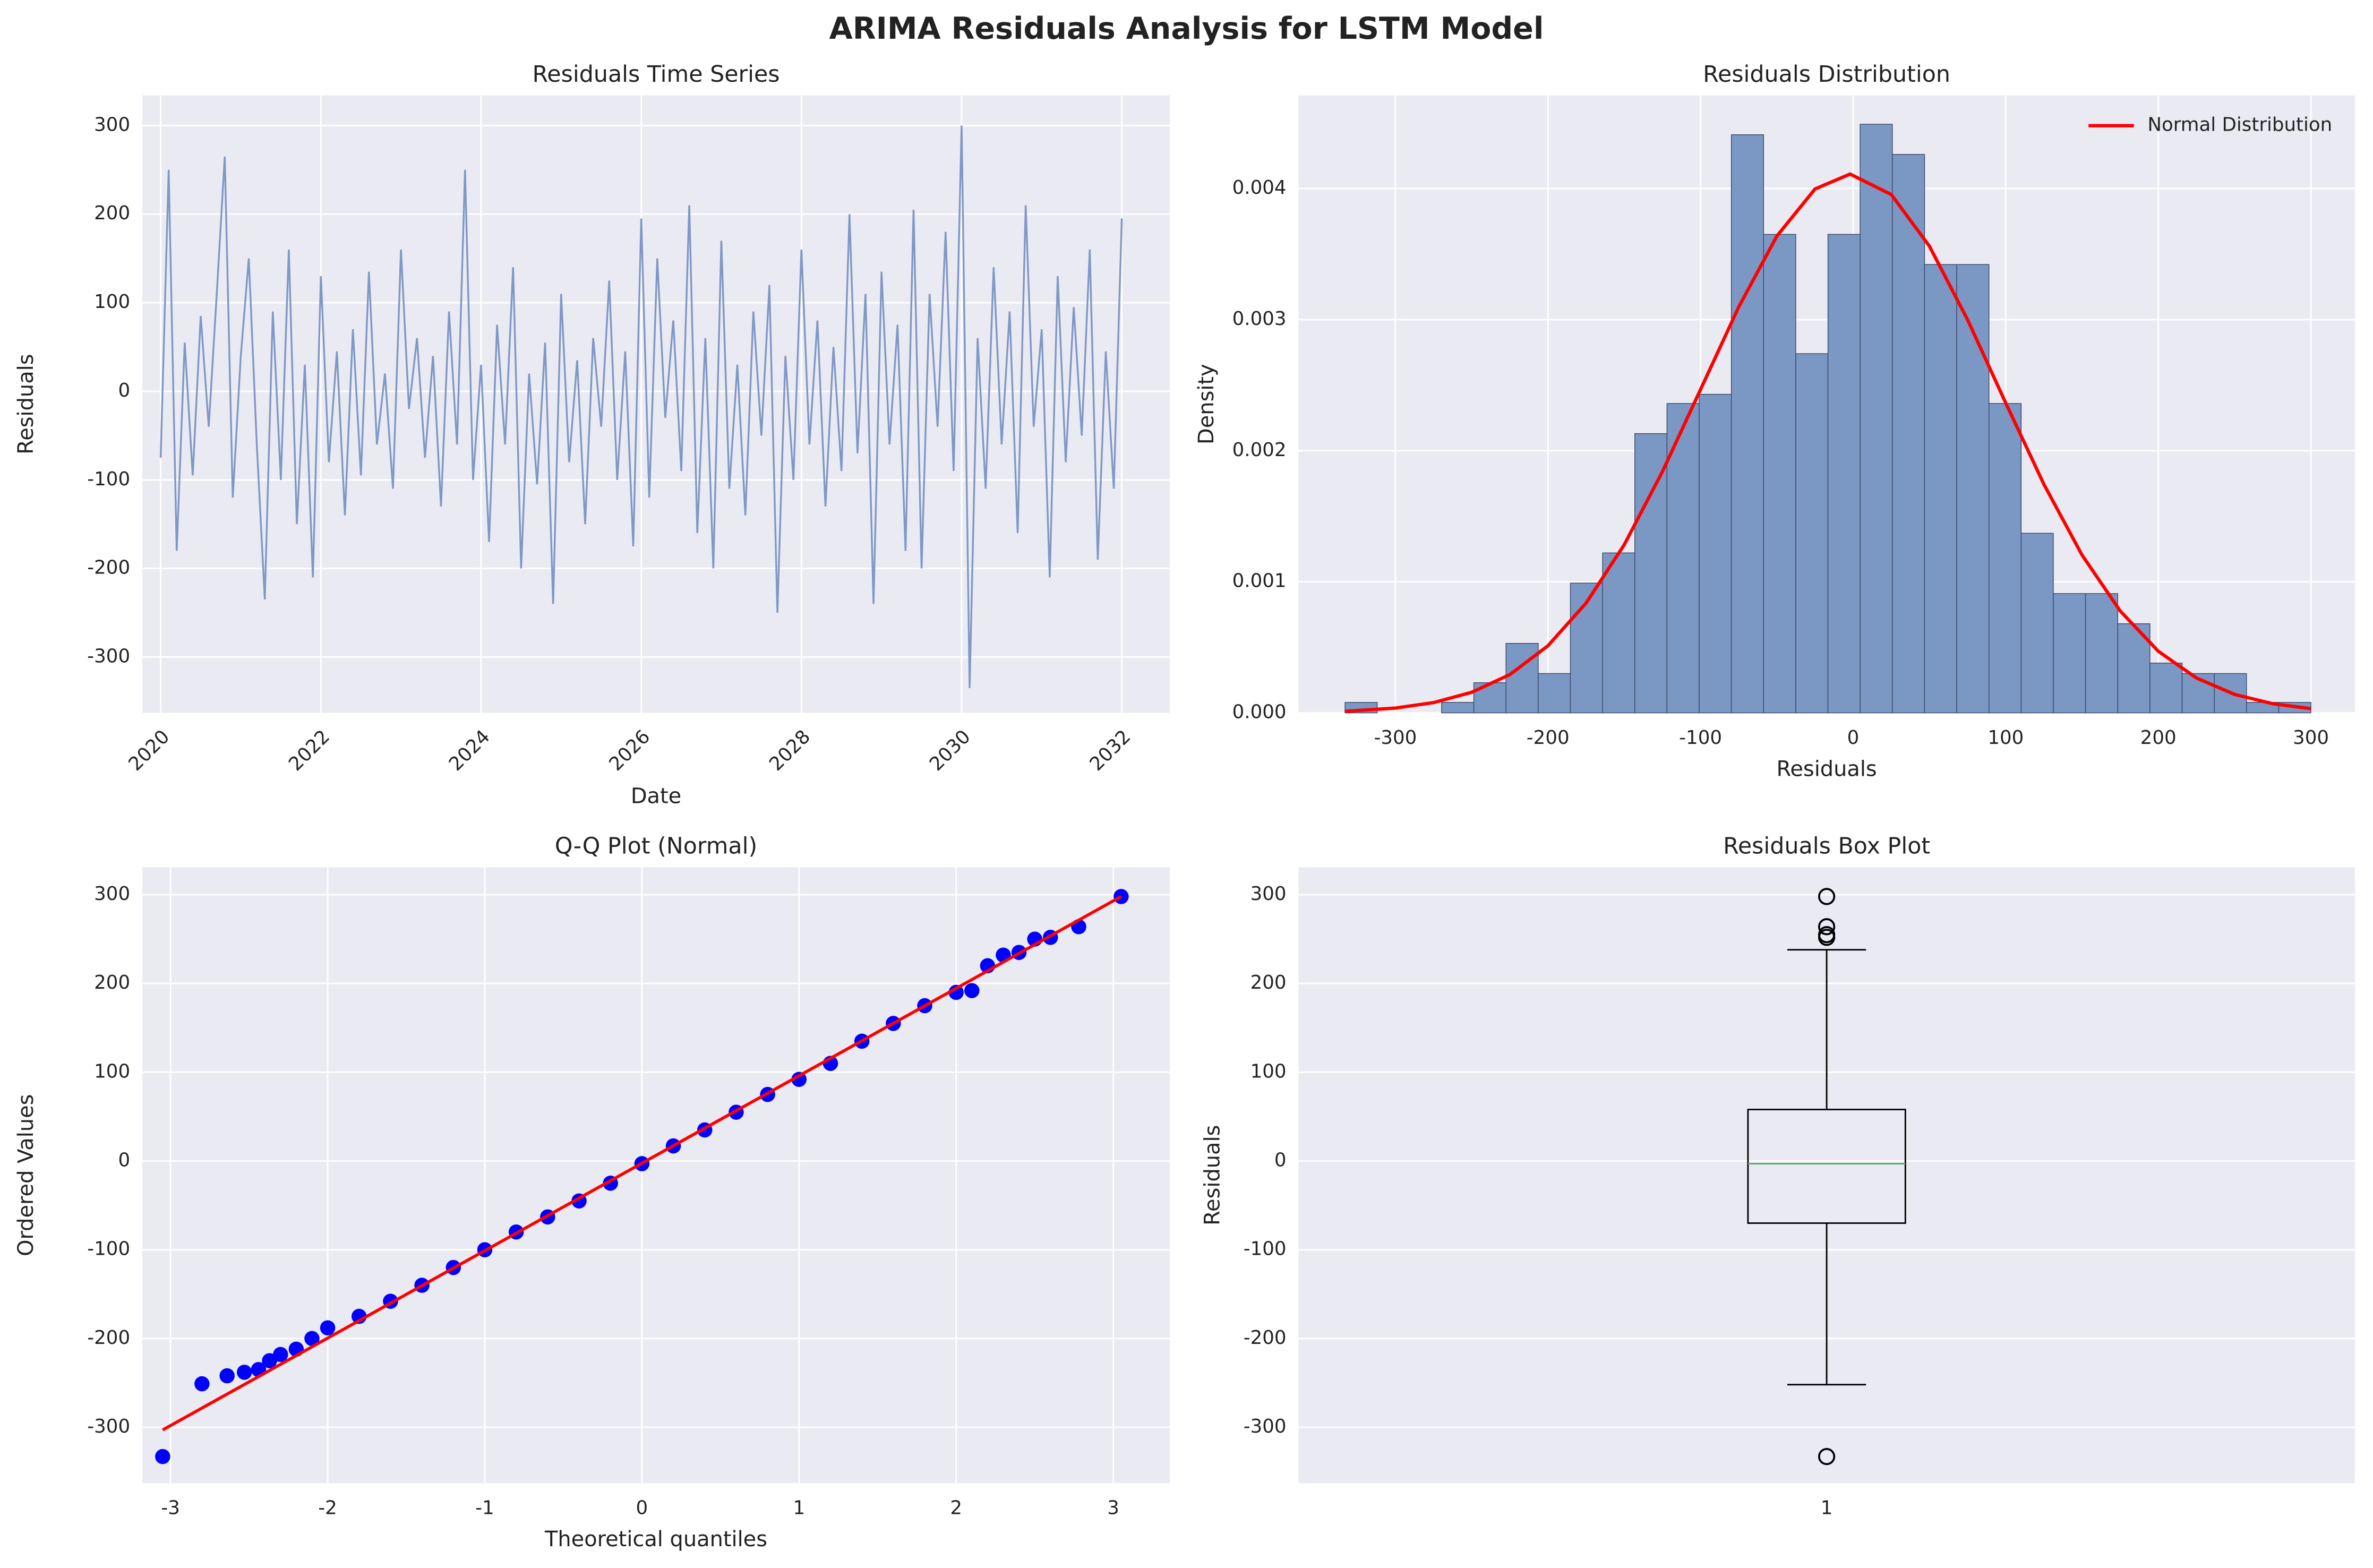 The width and height of the screenshot is (2373, 1568). I want to click on y-axis-label: Density, so click(1206, 404).